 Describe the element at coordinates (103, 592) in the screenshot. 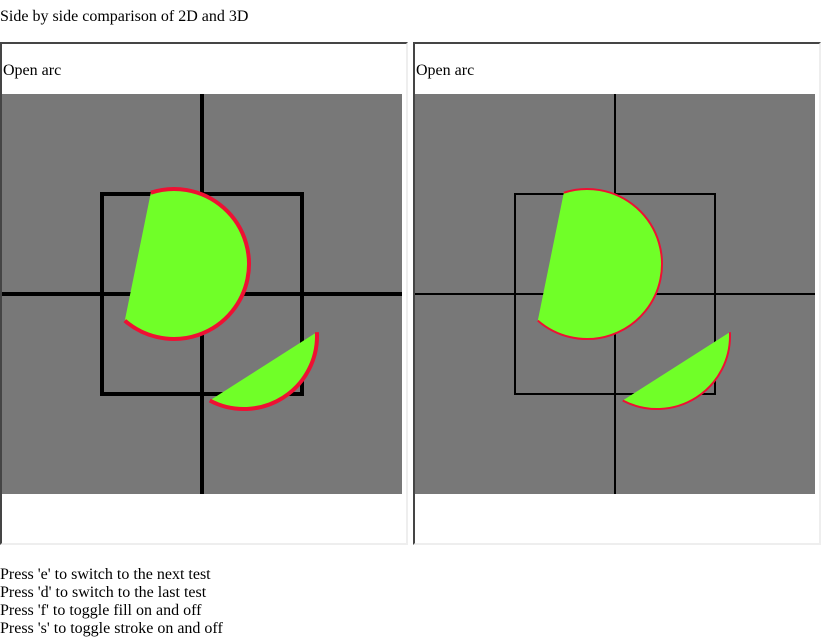

I see `help-line-last: Press 'd' to switch to the last test` at that location.